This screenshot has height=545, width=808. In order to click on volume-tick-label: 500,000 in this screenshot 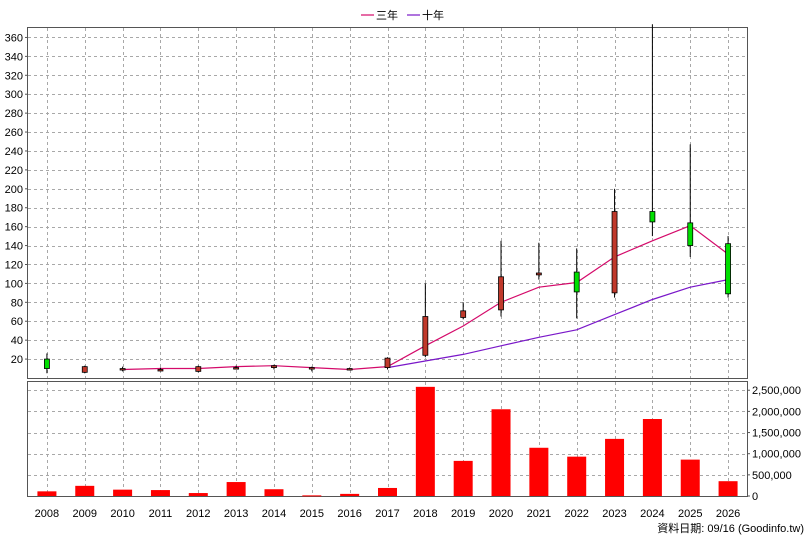, I will do `click(772, 476)`.